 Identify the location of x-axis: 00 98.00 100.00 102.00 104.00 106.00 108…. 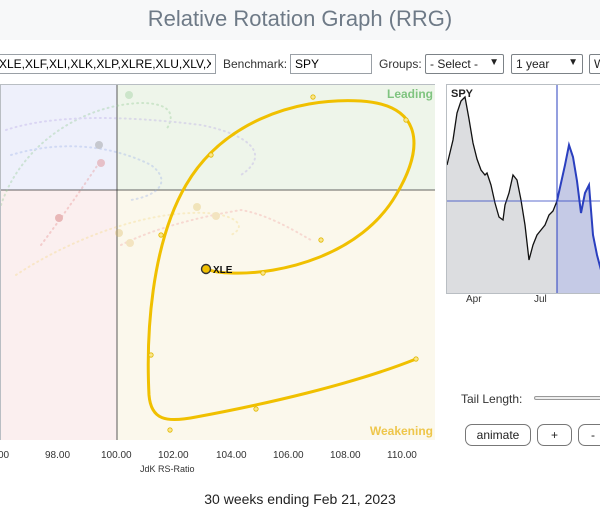
(220, 465).